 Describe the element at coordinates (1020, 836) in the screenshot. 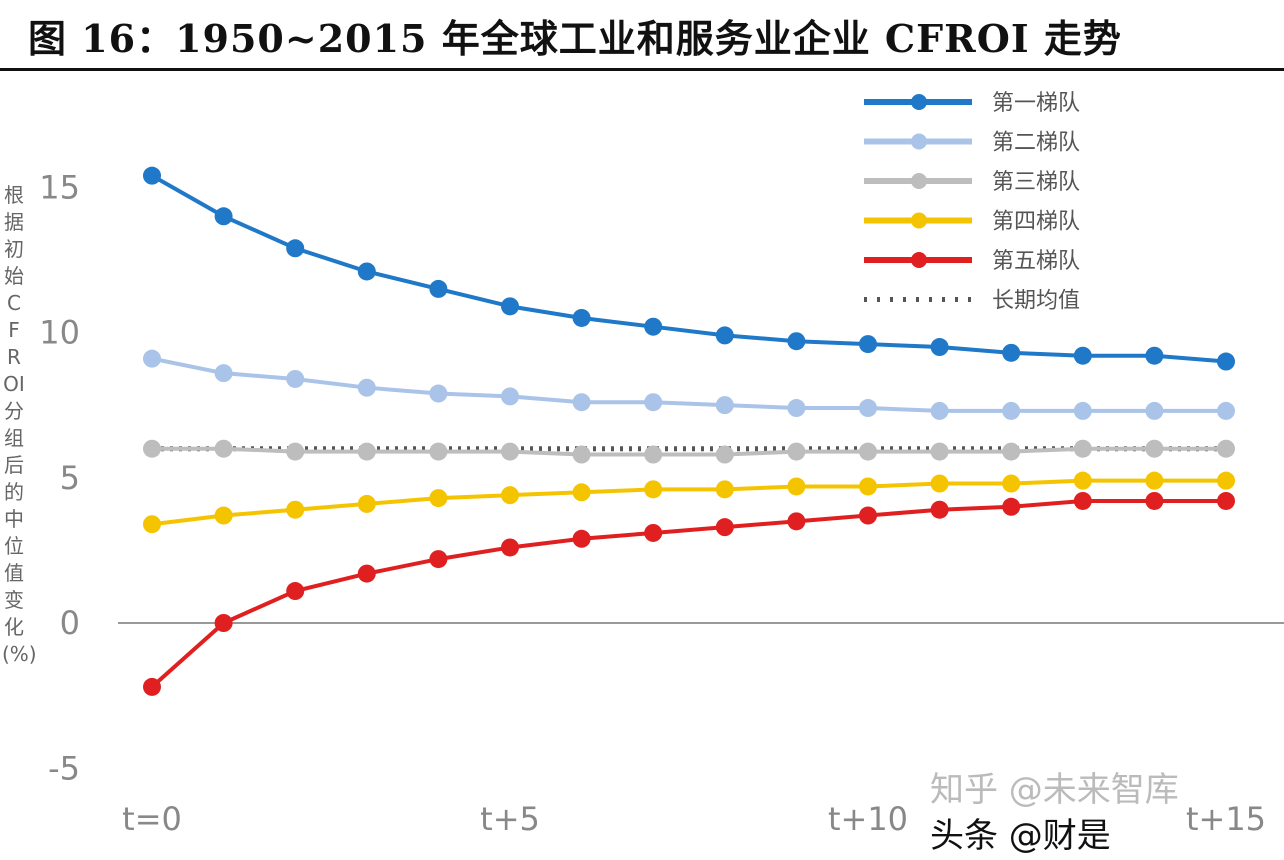

I see `watermark-toutiao: 头条 @财是` at that location.